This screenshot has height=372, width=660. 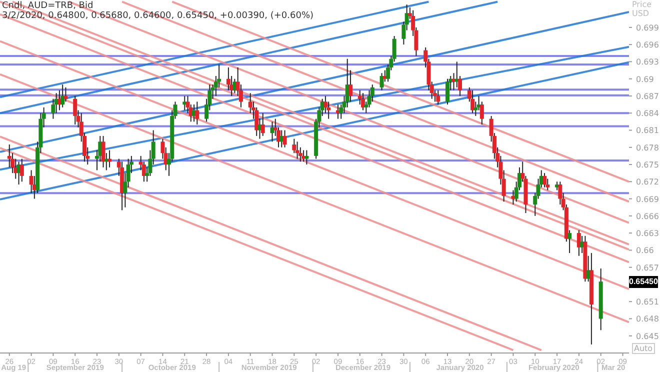 What do you see at coordinates (647, 216) in the screenshot?
I see `y-tick-label: 0.666` at bounding box center [647, 216].